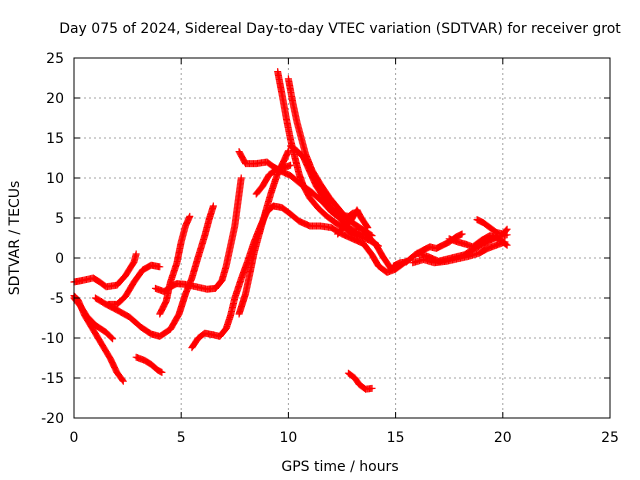  Describe the element at coordinates (55, 139) in the screenshot. I see `y-tick-label: 15` at that location.